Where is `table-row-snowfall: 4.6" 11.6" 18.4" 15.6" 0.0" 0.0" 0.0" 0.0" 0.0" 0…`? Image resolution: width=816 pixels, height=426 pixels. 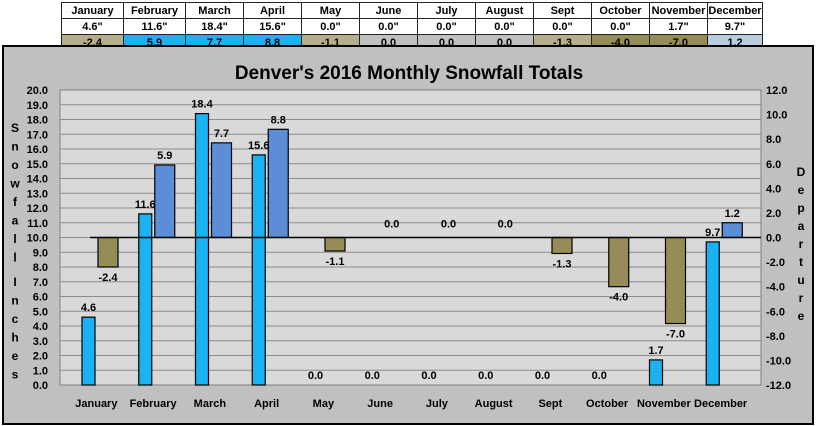
table-row-snowfall: 4.6" 11.6" 18.4" 15.6" 0.0" 0.0" 0.0" 0.0" 0.0" 0… is located at coordinates (412, 26).